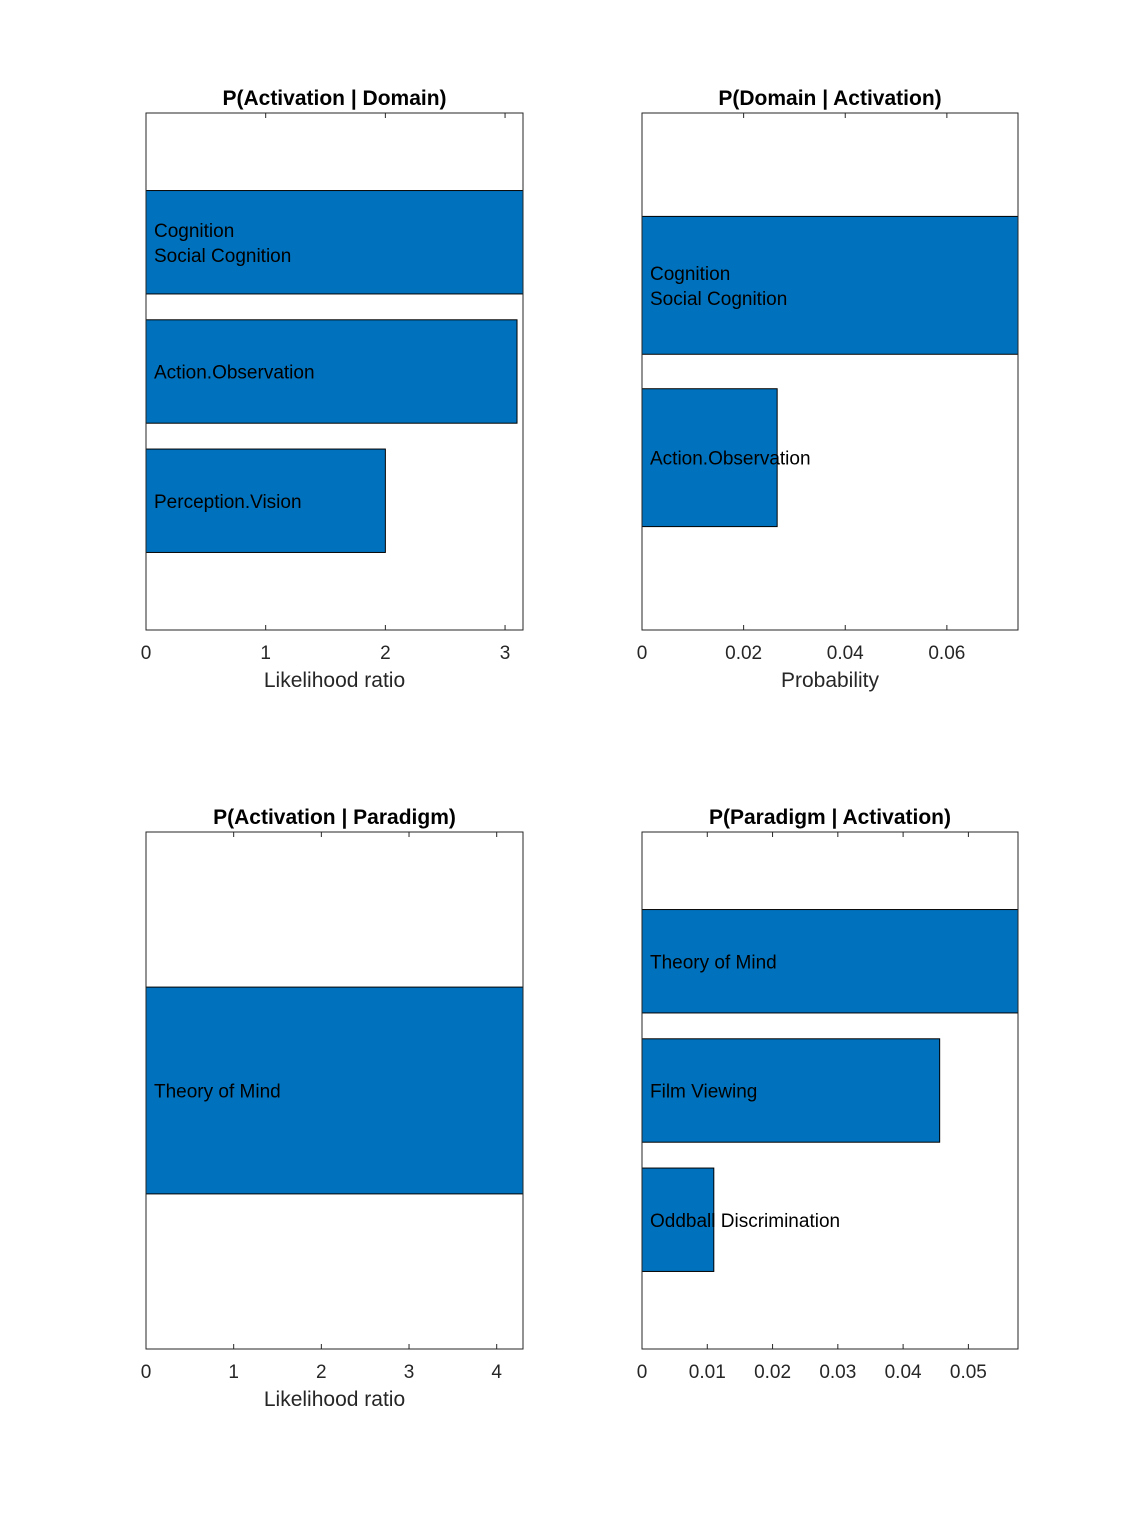 This screenshot has height=1517, width=1125. I want to click on chart-title: P(Paradigm | Activation), so click(830, 817).